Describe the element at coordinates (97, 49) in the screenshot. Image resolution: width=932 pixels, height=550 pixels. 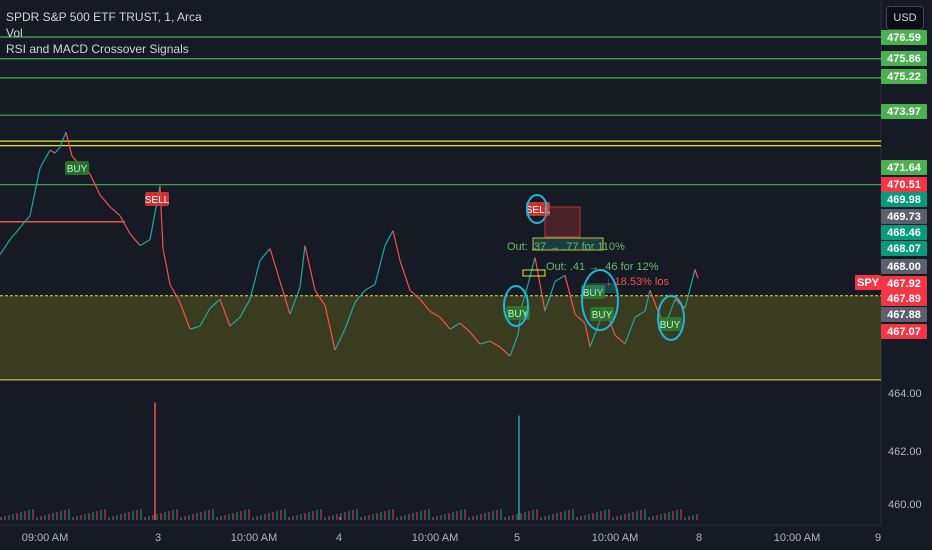
I see `signals-indicator-label: RSI and MACD Crossover Signals` at that location.